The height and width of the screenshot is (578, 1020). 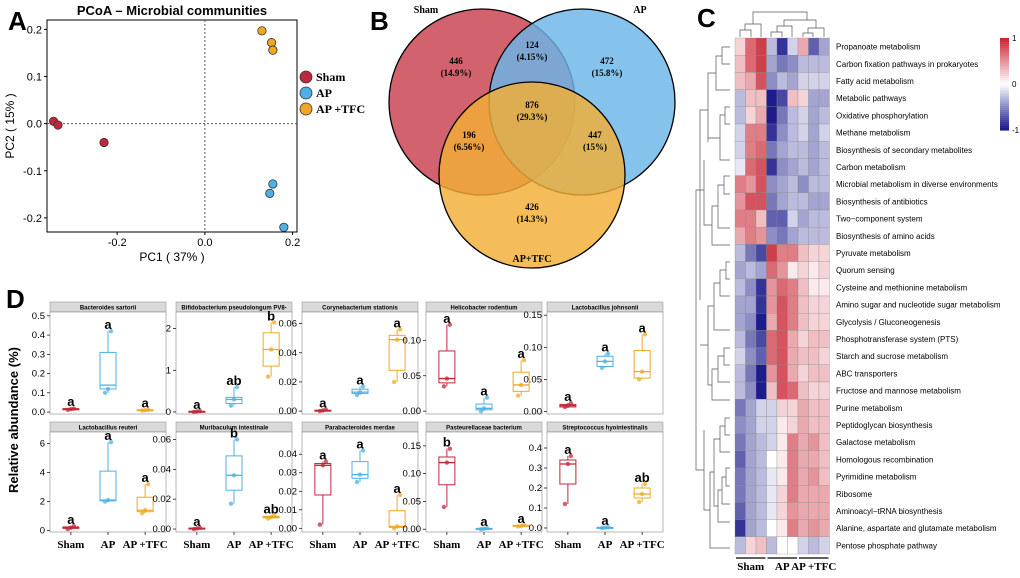 What do you see at coordinates (866, 373) in the screenshot?
I see `heatmap-row-label: ABC transporters` at bounding box center [866, 373].